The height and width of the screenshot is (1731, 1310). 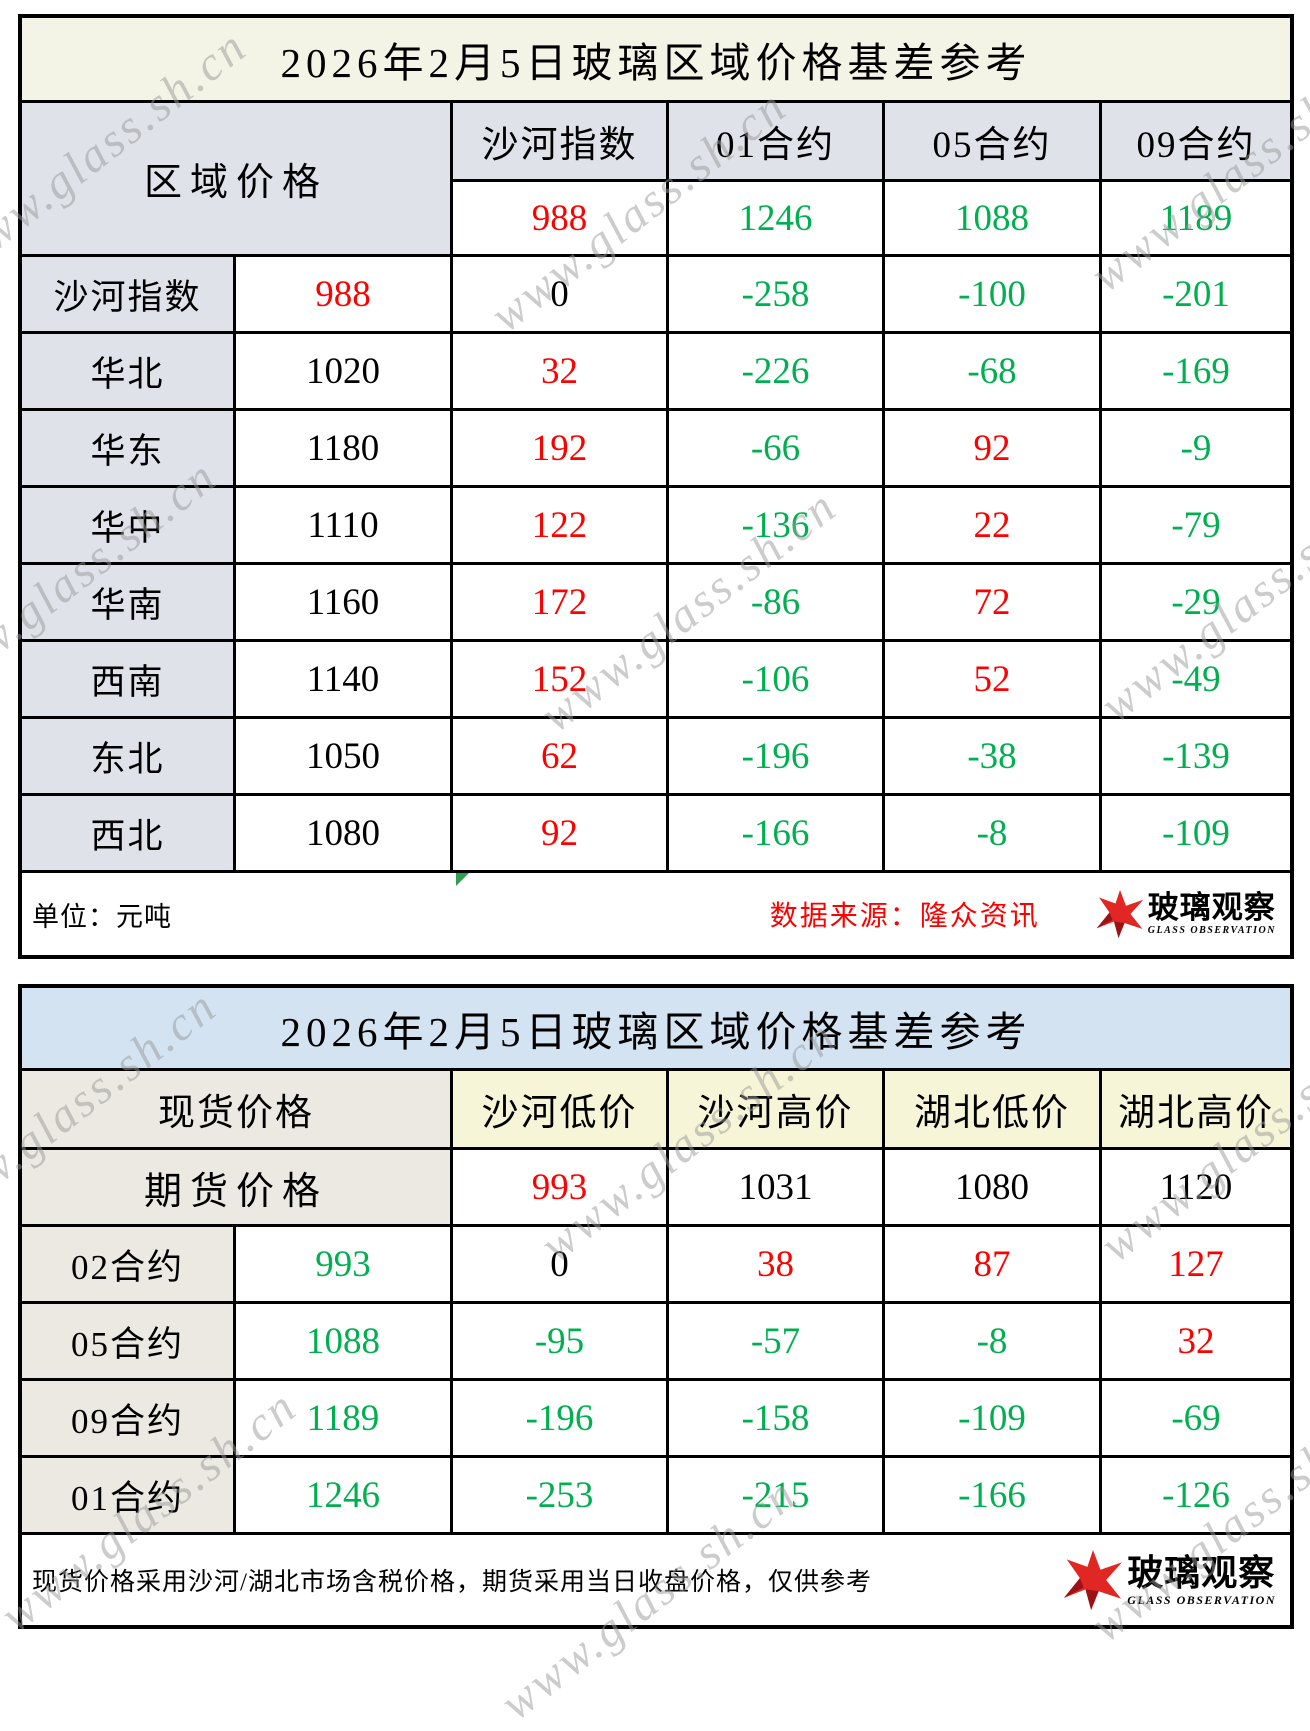 What do you see at coordinates (343, 756) in the screenshot?
I see `cell: 1050` at bounding box center [343, 756].